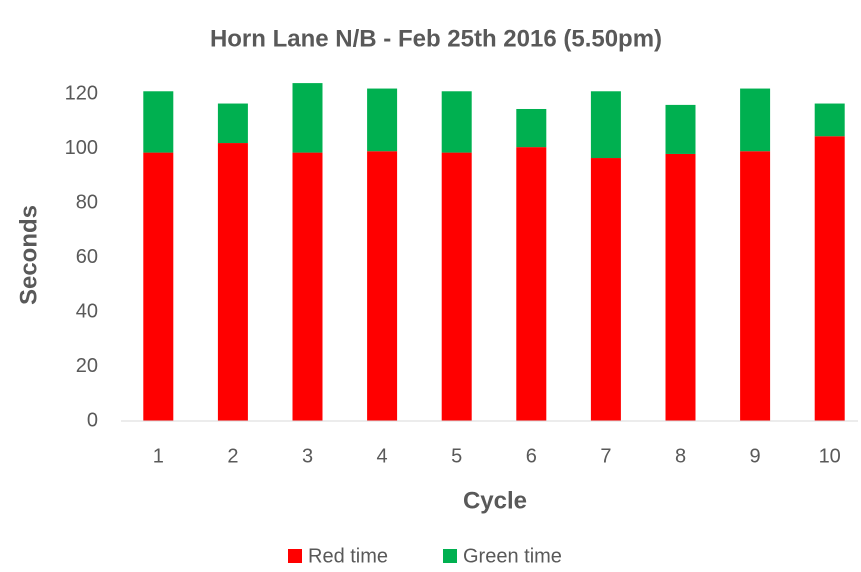  What do you see at coordinates (28, 255) in the screenshot?
I see `y-axis-title: Seconds` at bounding box center [28, 255].